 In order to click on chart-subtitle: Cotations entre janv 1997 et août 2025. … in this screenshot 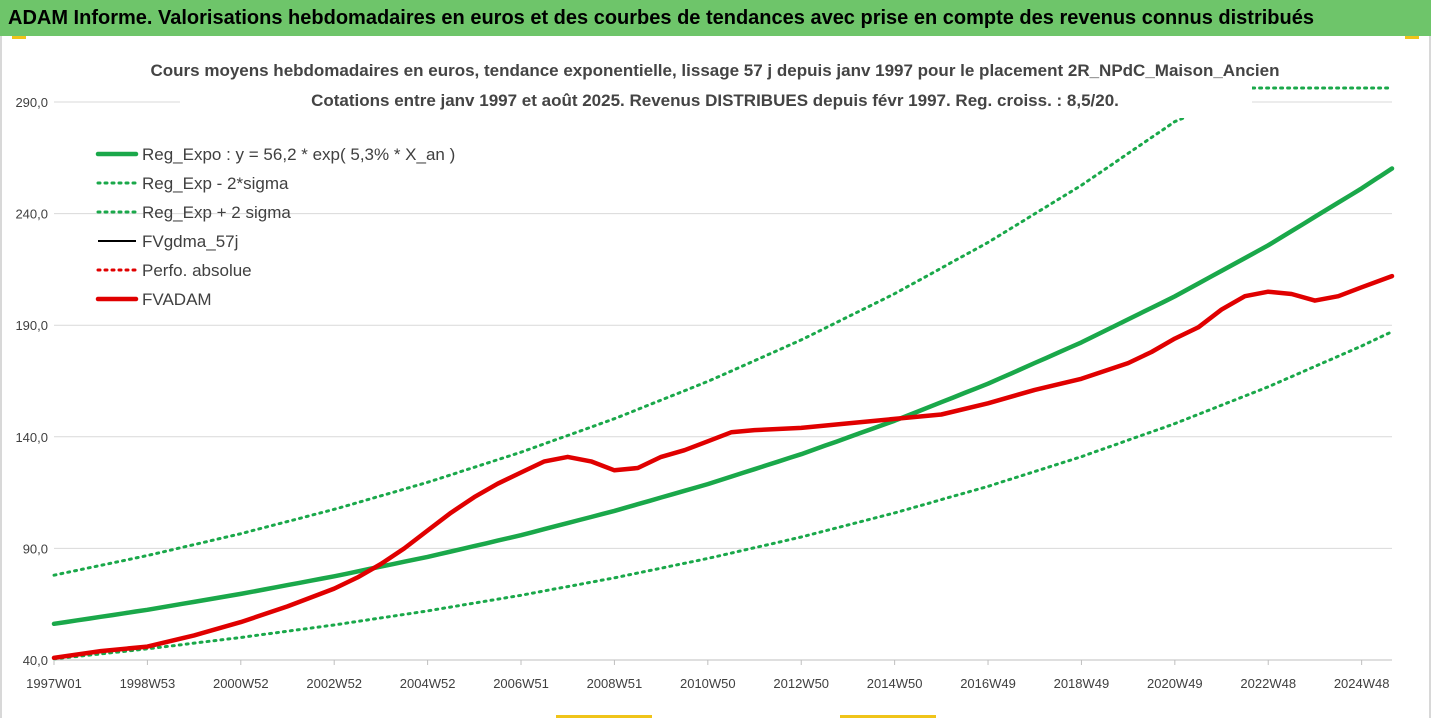, I will do `click(715, 100)`.